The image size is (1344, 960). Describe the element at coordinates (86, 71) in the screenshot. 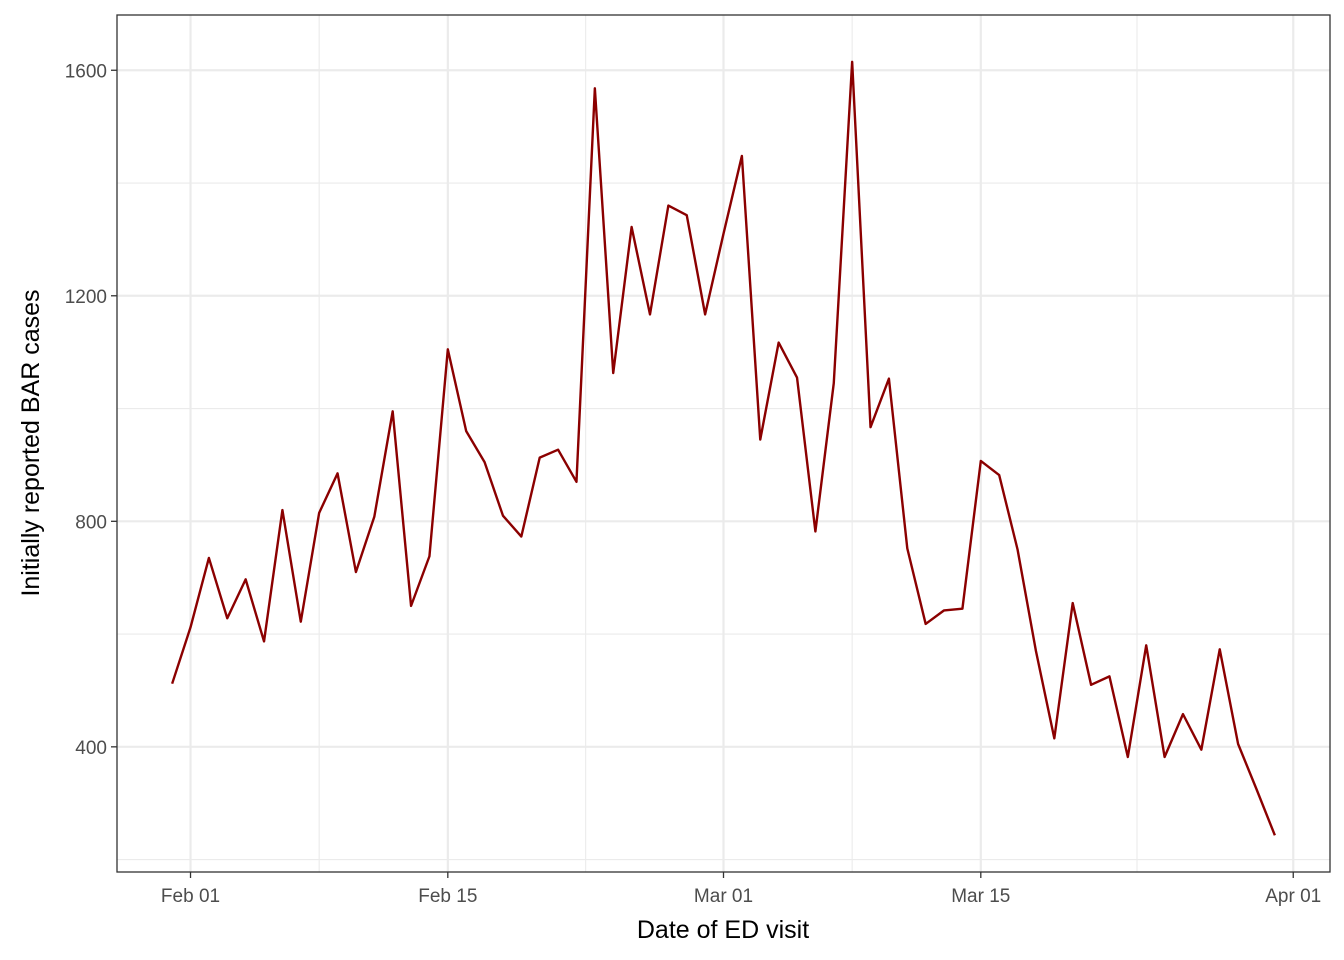

I see `y-tick-label: 1600` at that location.